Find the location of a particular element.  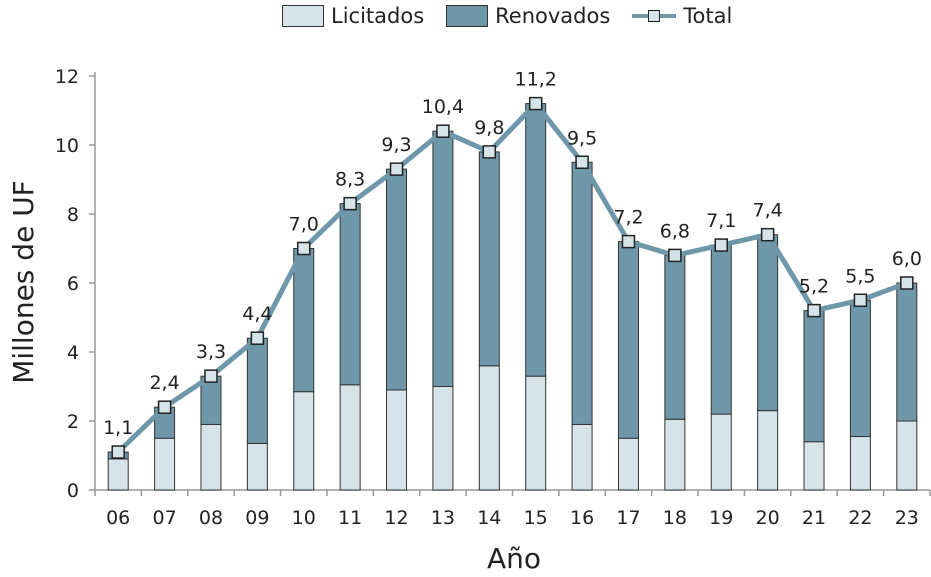

y-tick-label: 6 is located at coordinates (73, 284).